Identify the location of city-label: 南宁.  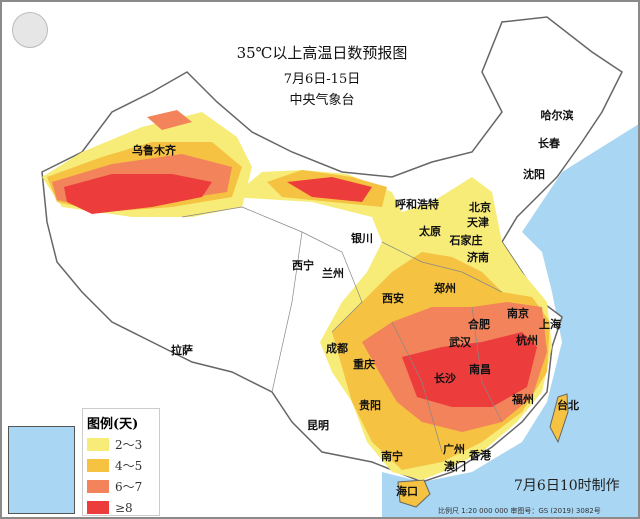
(392, 456).